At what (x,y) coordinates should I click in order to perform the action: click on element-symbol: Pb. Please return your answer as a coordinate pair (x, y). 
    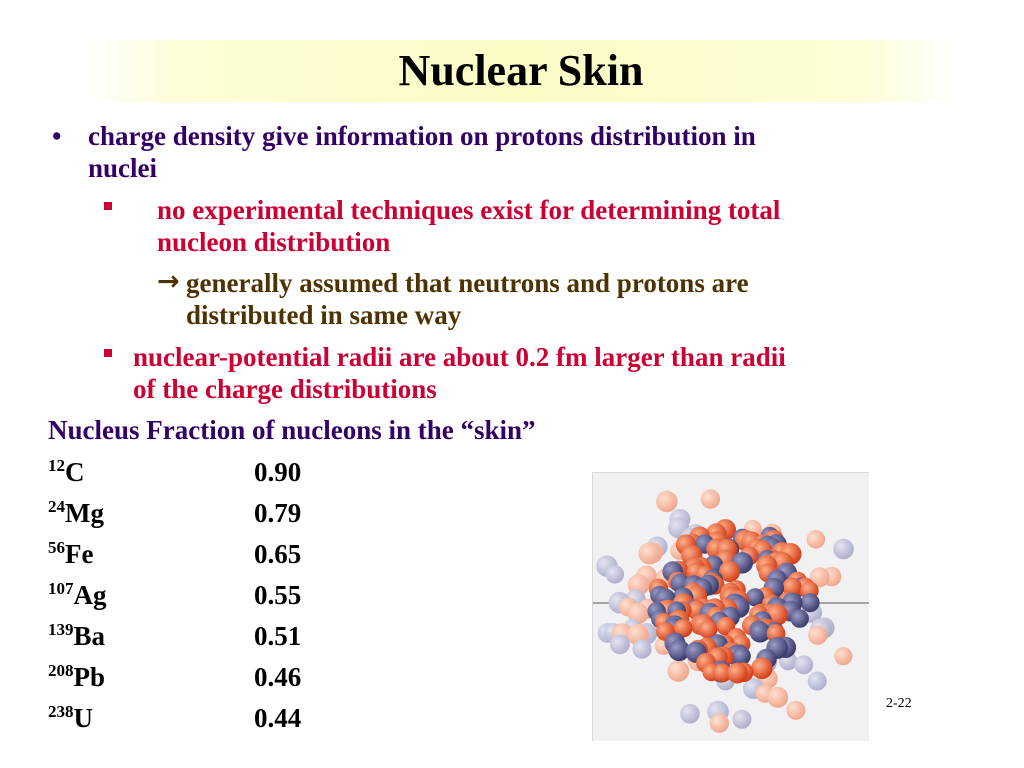
    Looking at the image, I should click on (89, 677).